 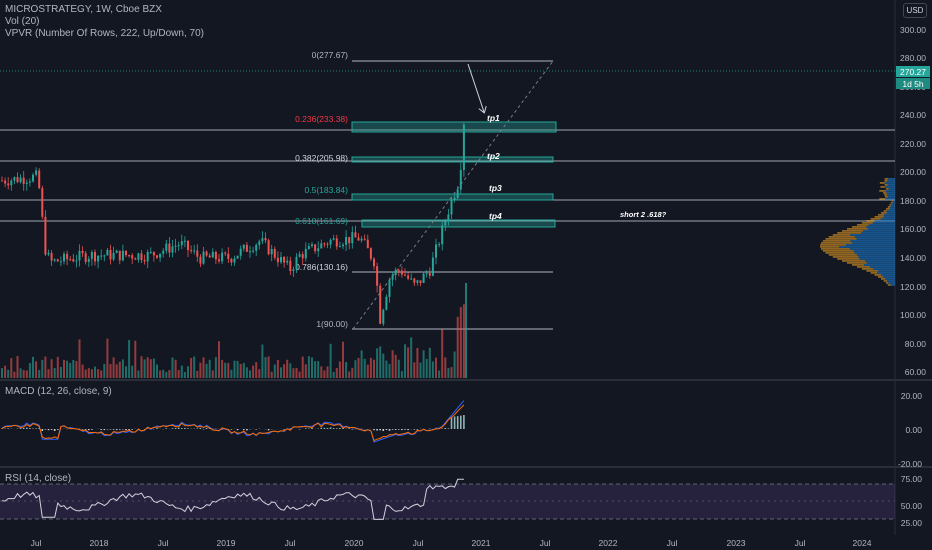 I want to click on macd-legend: MACD (12, 26, close, 9), so click(x=58, y=391).